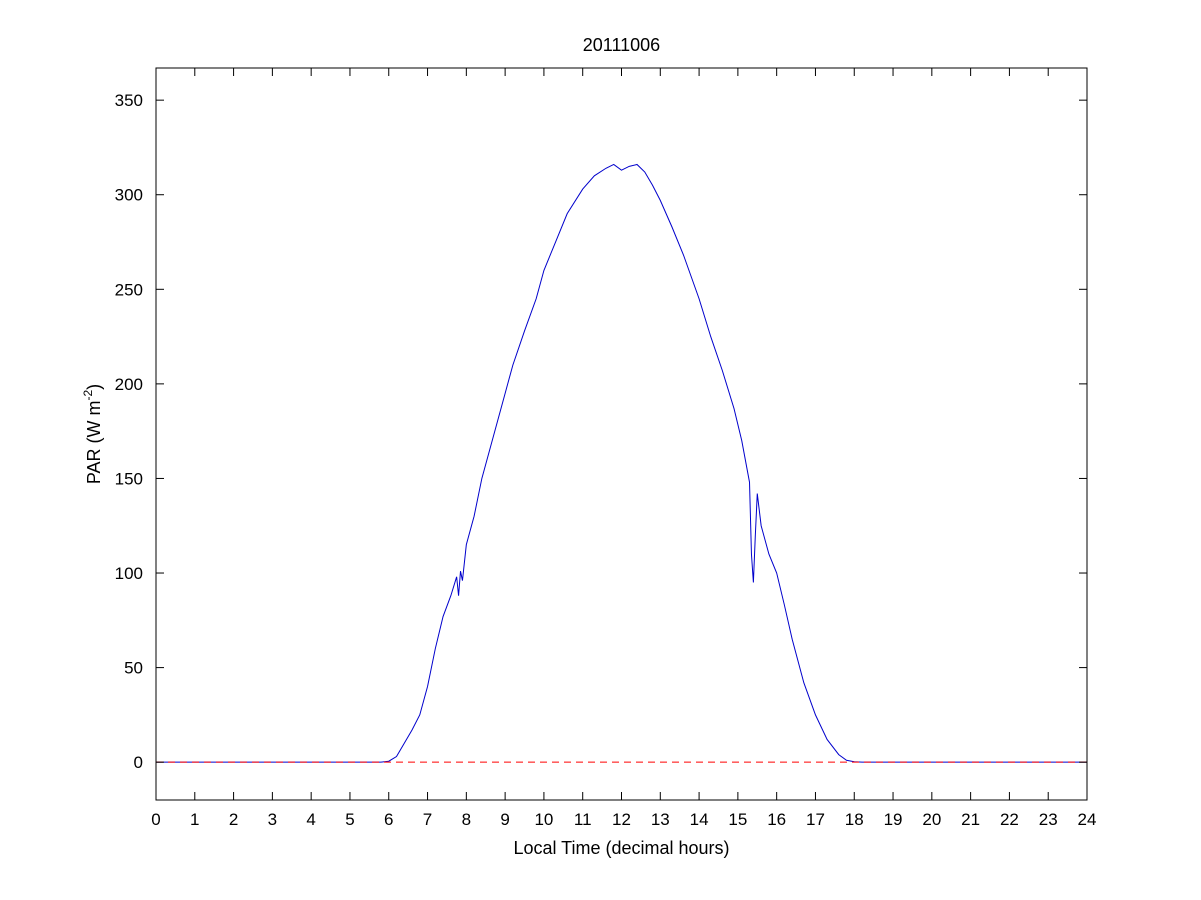 Image resolution: width=1201 pixels, height=900 pixels. What do you see at coordinates (94, 387) in the screenshot?
I see `y-axis-label-suffix: )` at bounding box center [94, 387].